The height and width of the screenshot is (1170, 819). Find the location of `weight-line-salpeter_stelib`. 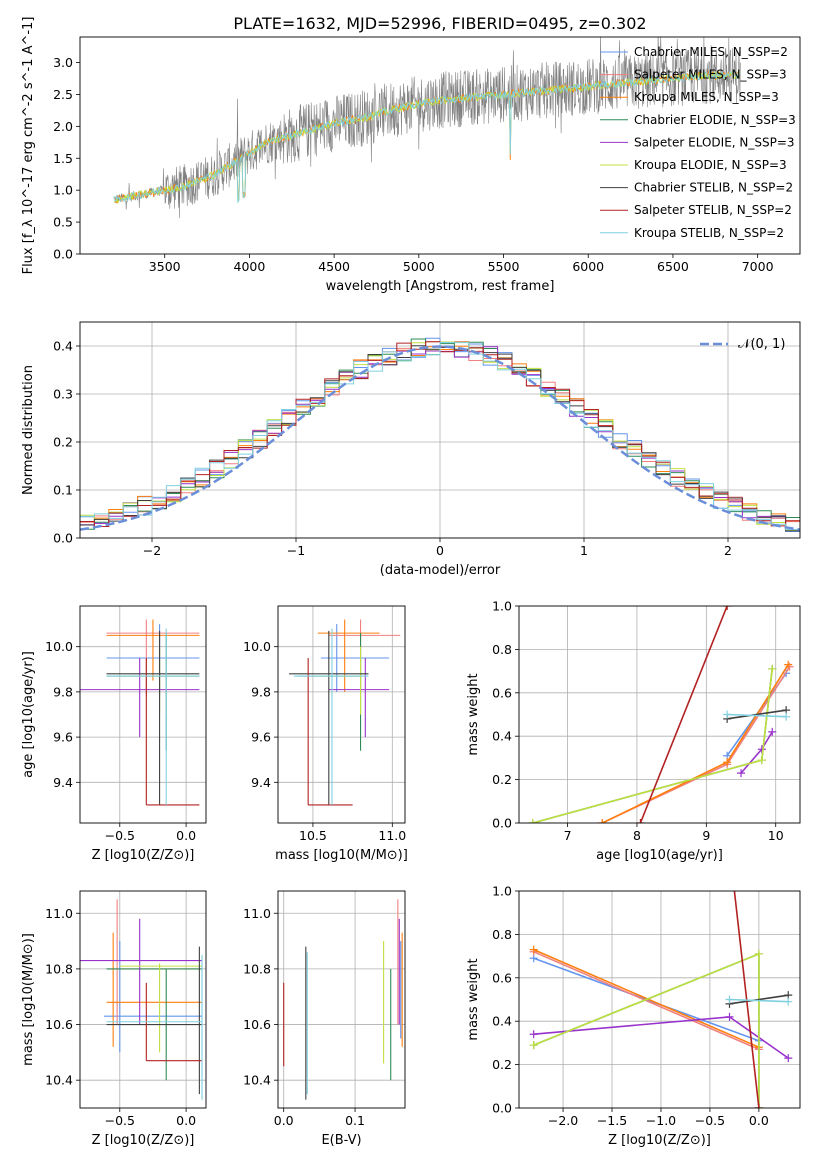

weight-line-salpeter_stelib is located at coordinates (746, 999).